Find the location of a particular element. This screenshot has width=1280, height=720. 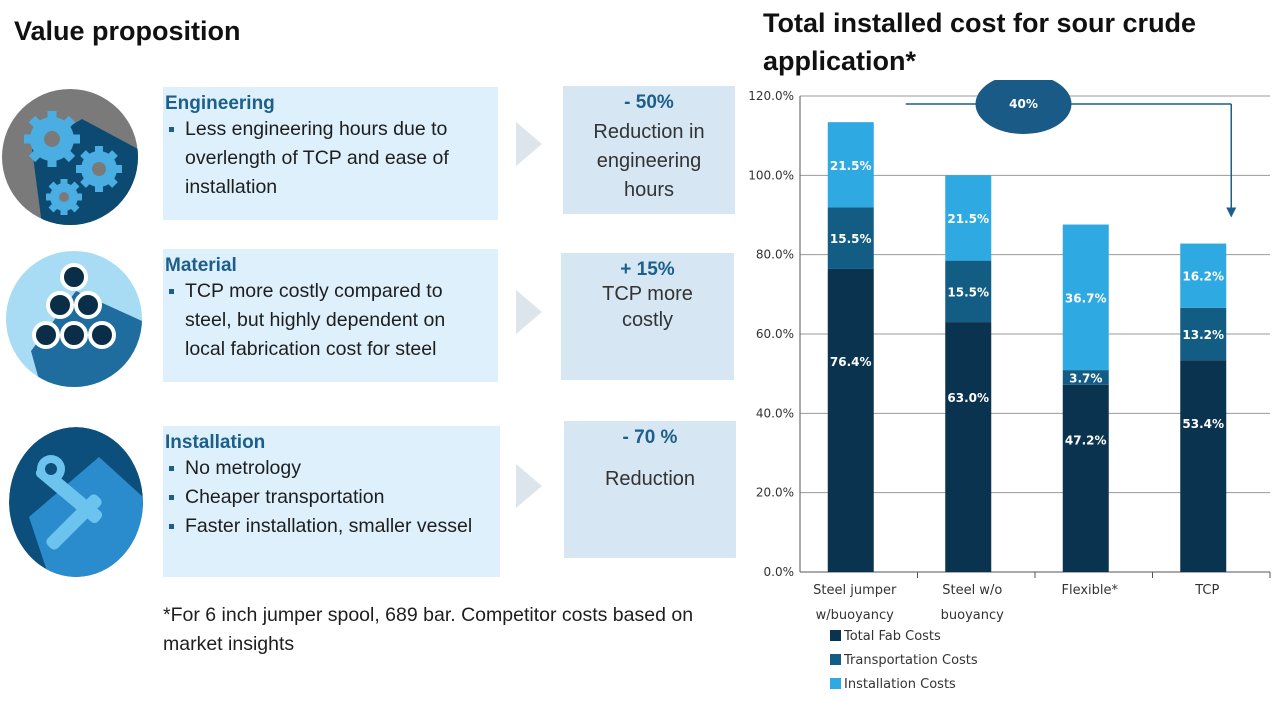

data-label: 53.4% is located at coordinates (1203, 424).